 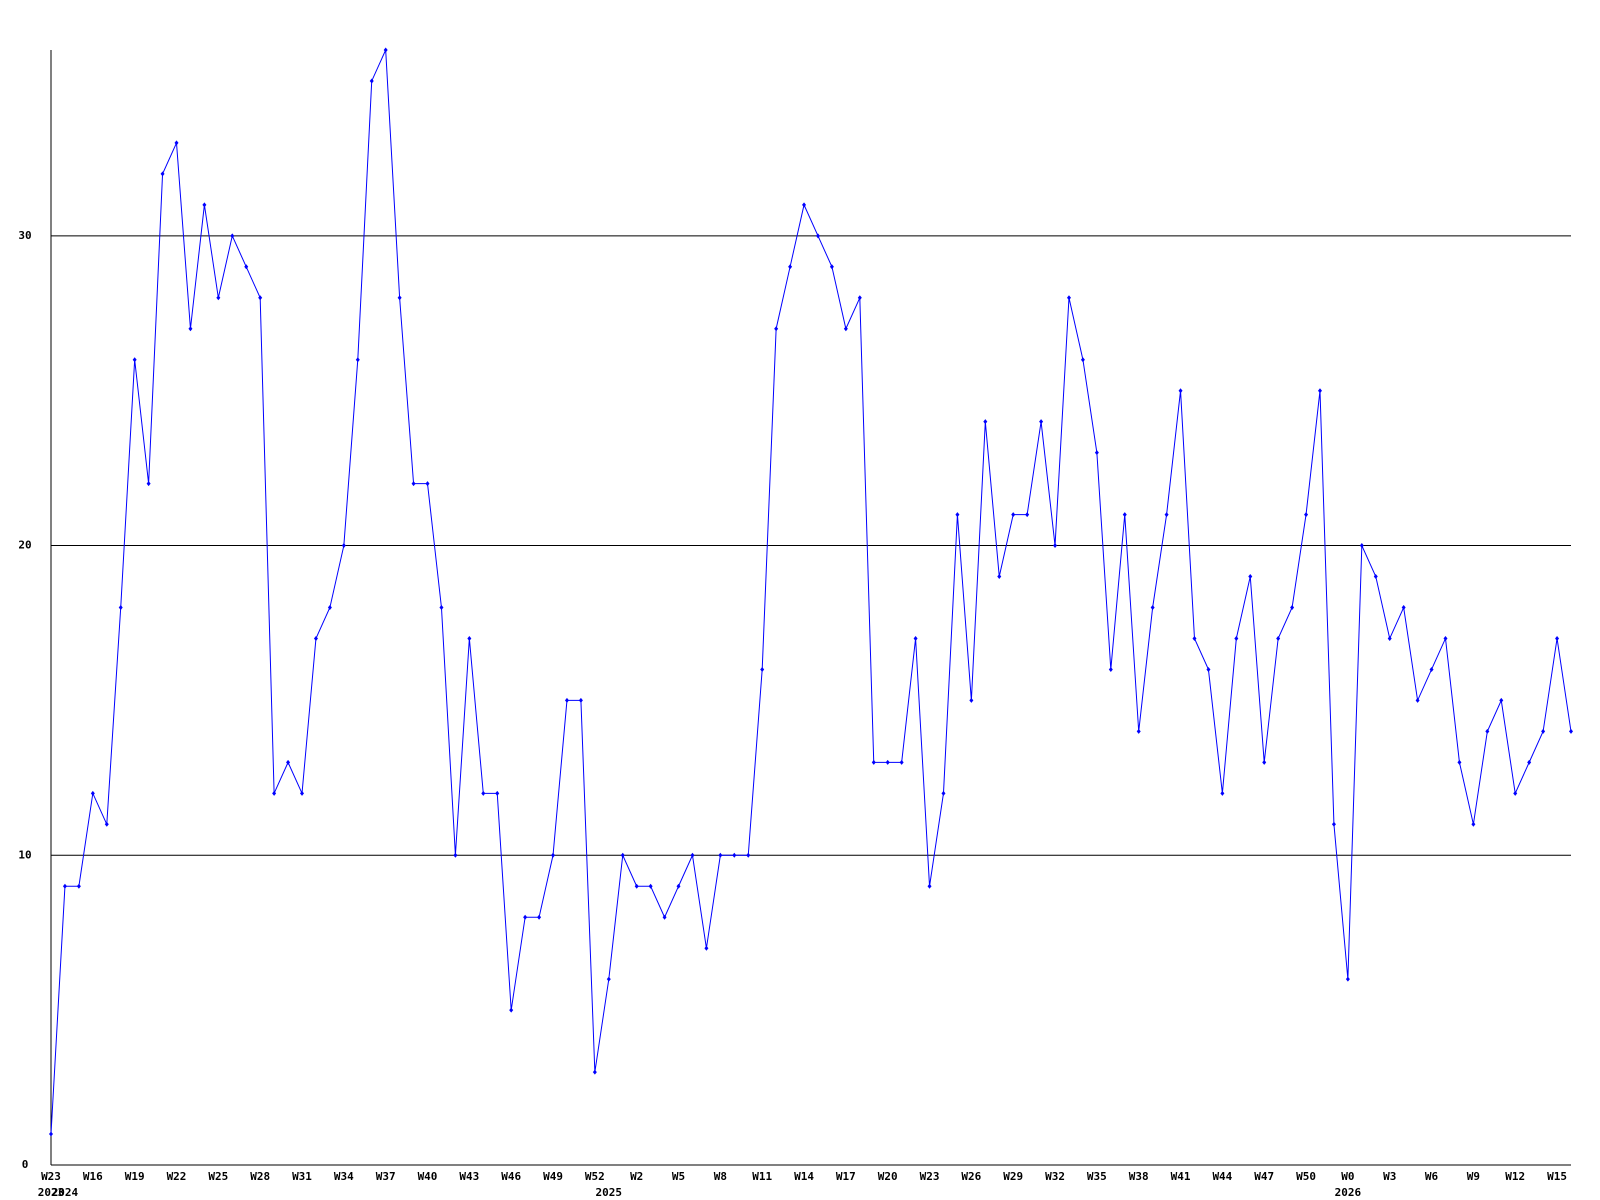 I want to click on x-tick-label: W8, so click(x=720, y=1176).